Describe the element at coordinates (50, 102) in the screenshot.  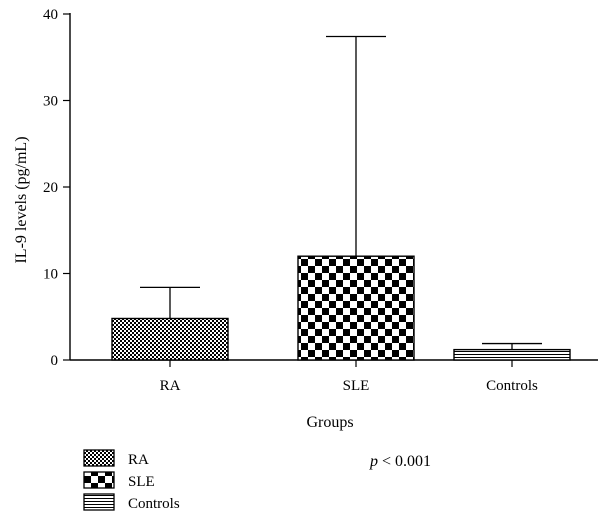
I see `y-tick-label: 30` at that location.